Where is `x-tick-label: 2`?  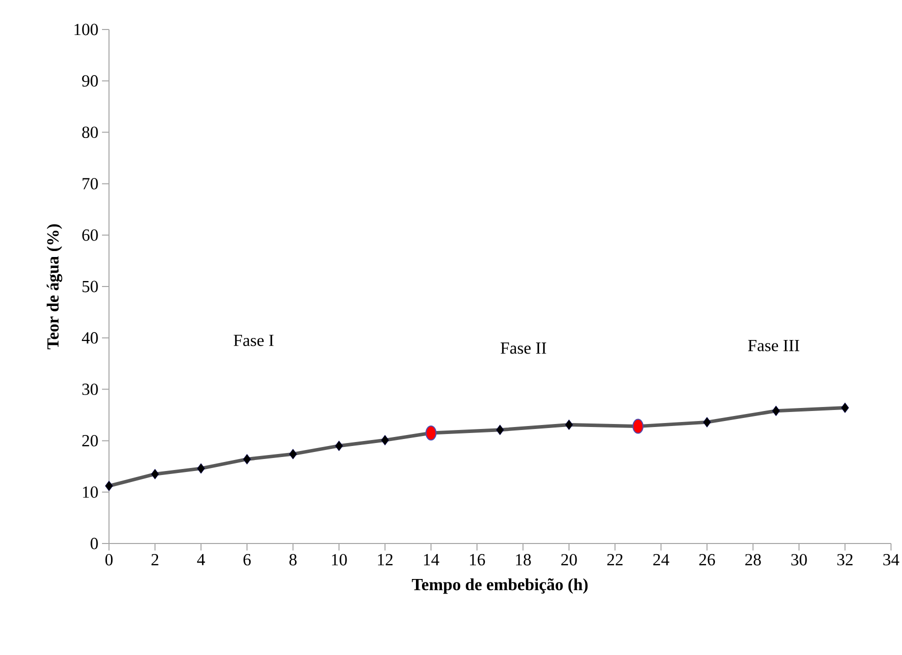 x-tick-label: 2 is located at coordinates (155, 560).